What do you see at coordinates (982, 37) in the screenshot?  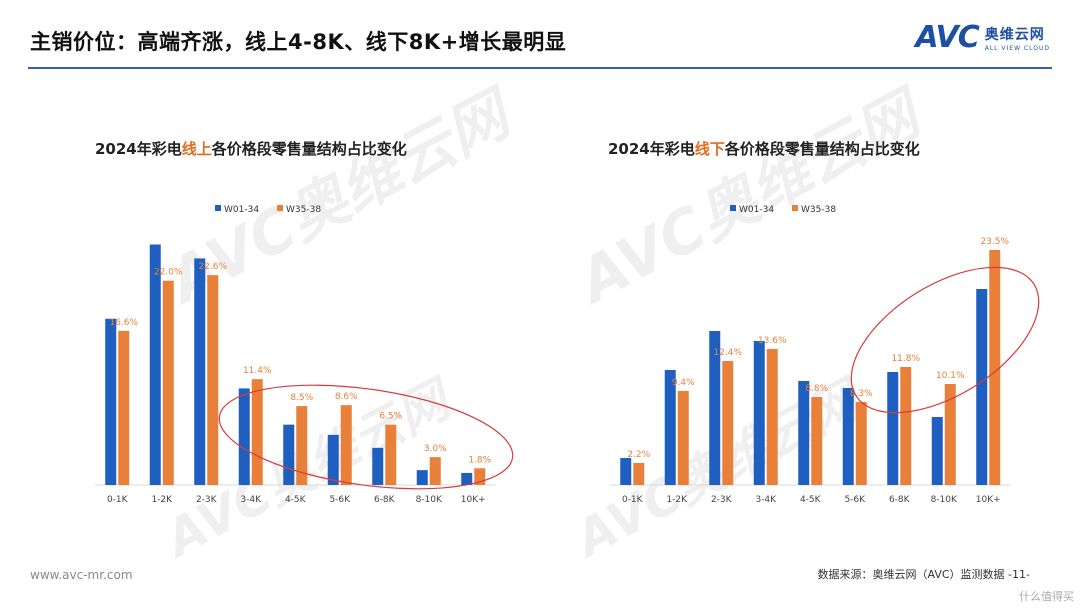 I see `brand-logo: AVC 奥维云网 ALL VIEW CLOUD` at bounding box center [982, 37].